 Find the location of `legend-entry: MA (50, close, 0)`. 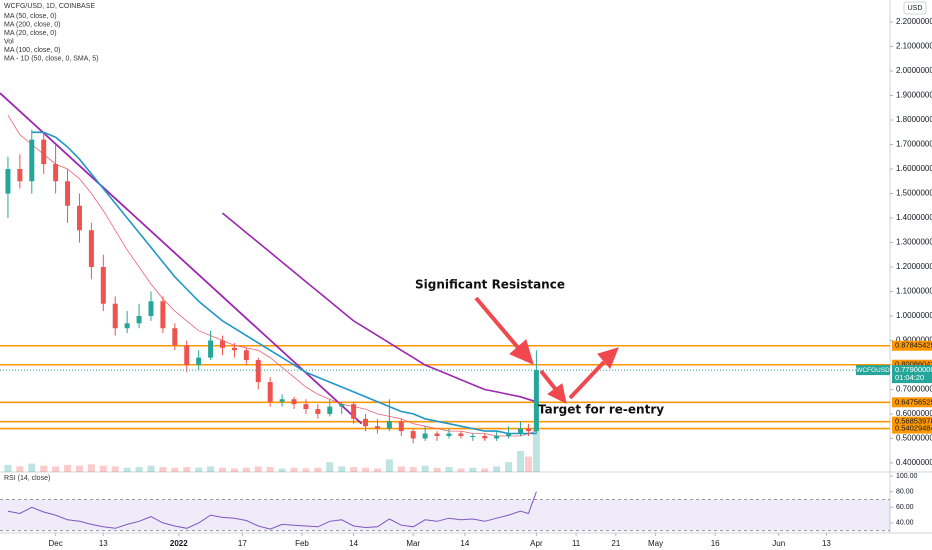

legend-entry: MA (50, close, 0) is located at coordinates (30, 16).